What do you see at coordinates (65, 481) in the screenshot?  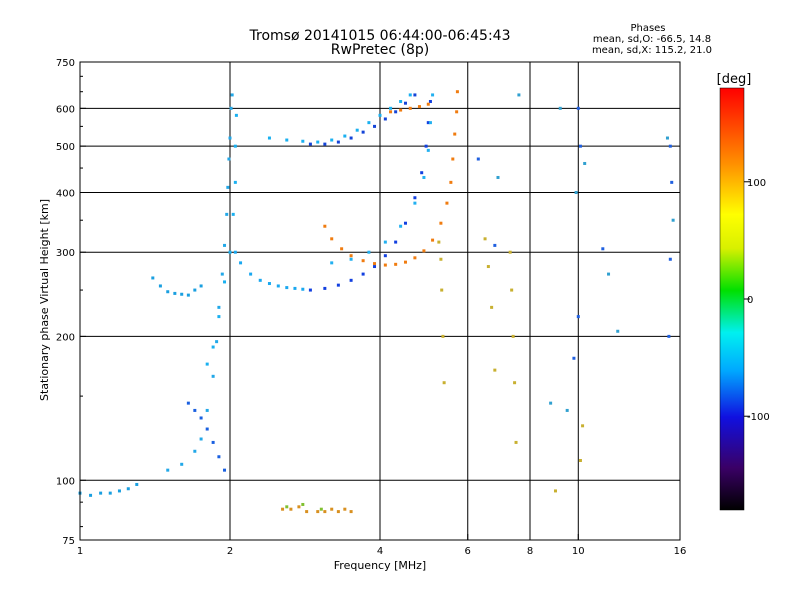 I see `y-tick-label-1: 100` at bounding box center [65, 481].